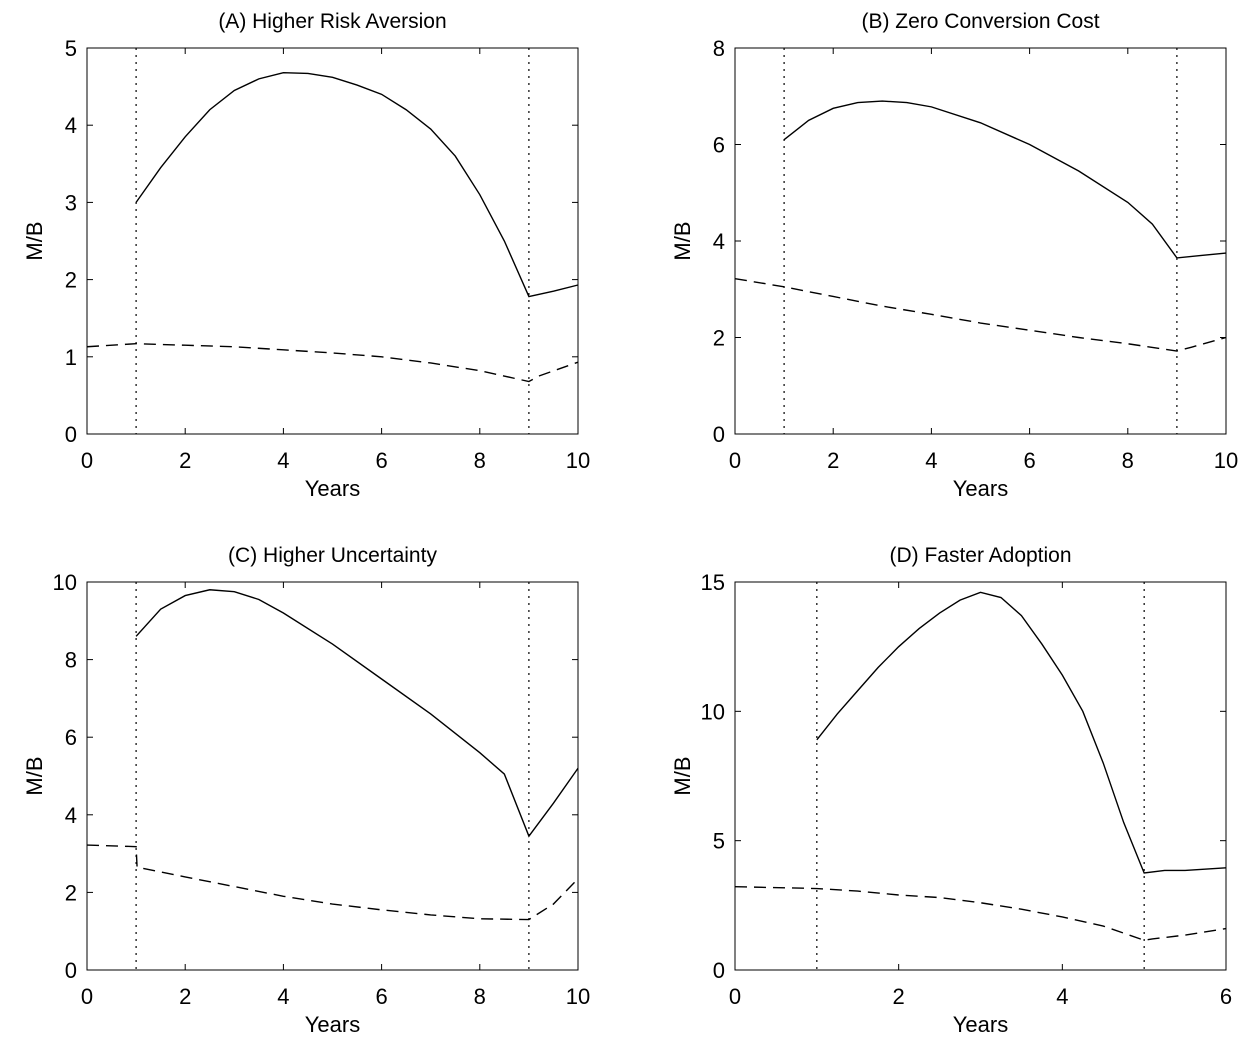  Describe the element at coordinates (332, 21) in the screenshot. I see `chart-title: (A) Higher Risk Aversion` at that location.